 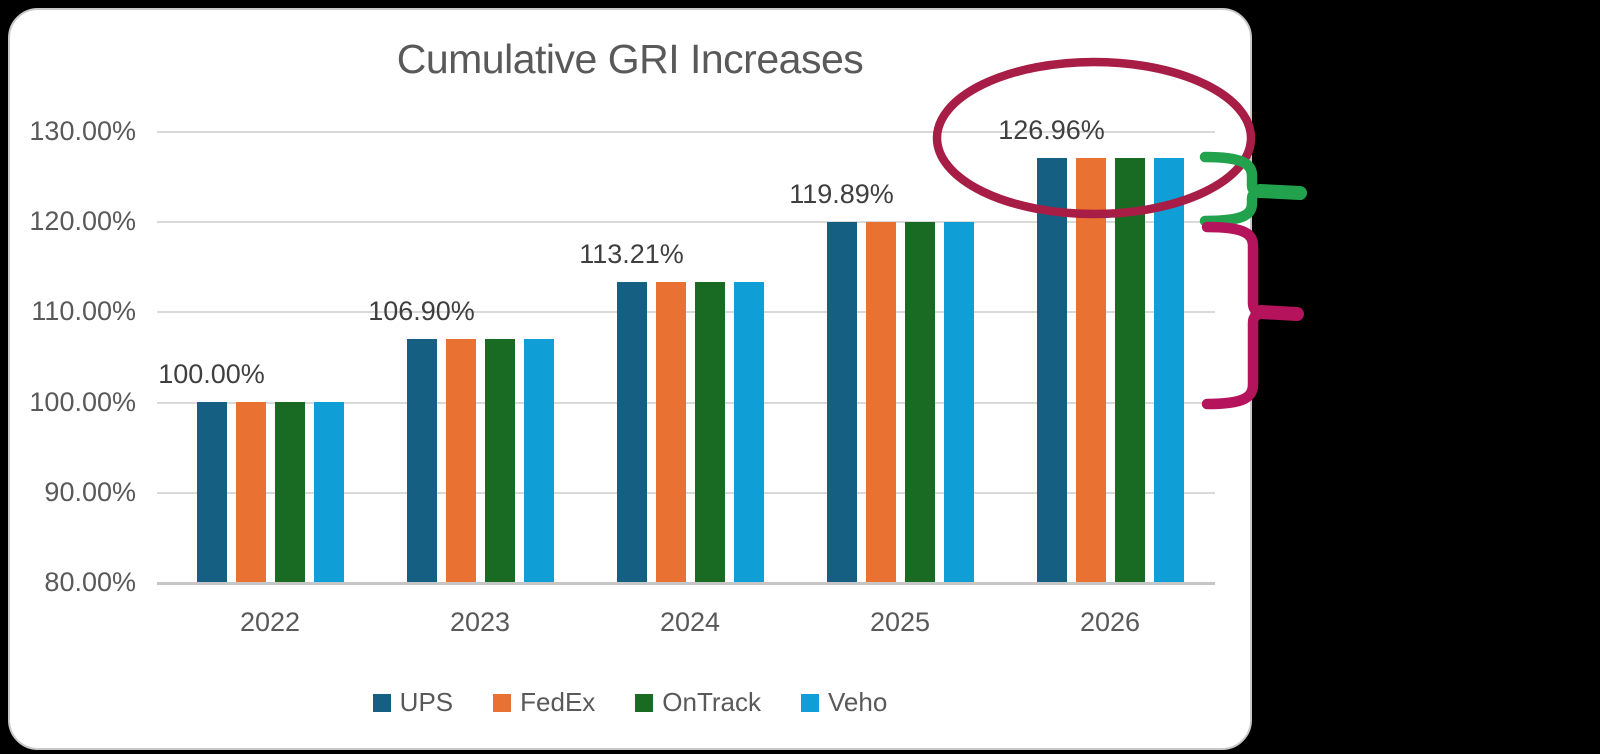 I want to click on data-label-2023: 106.90%, so click(x=421, y=311).